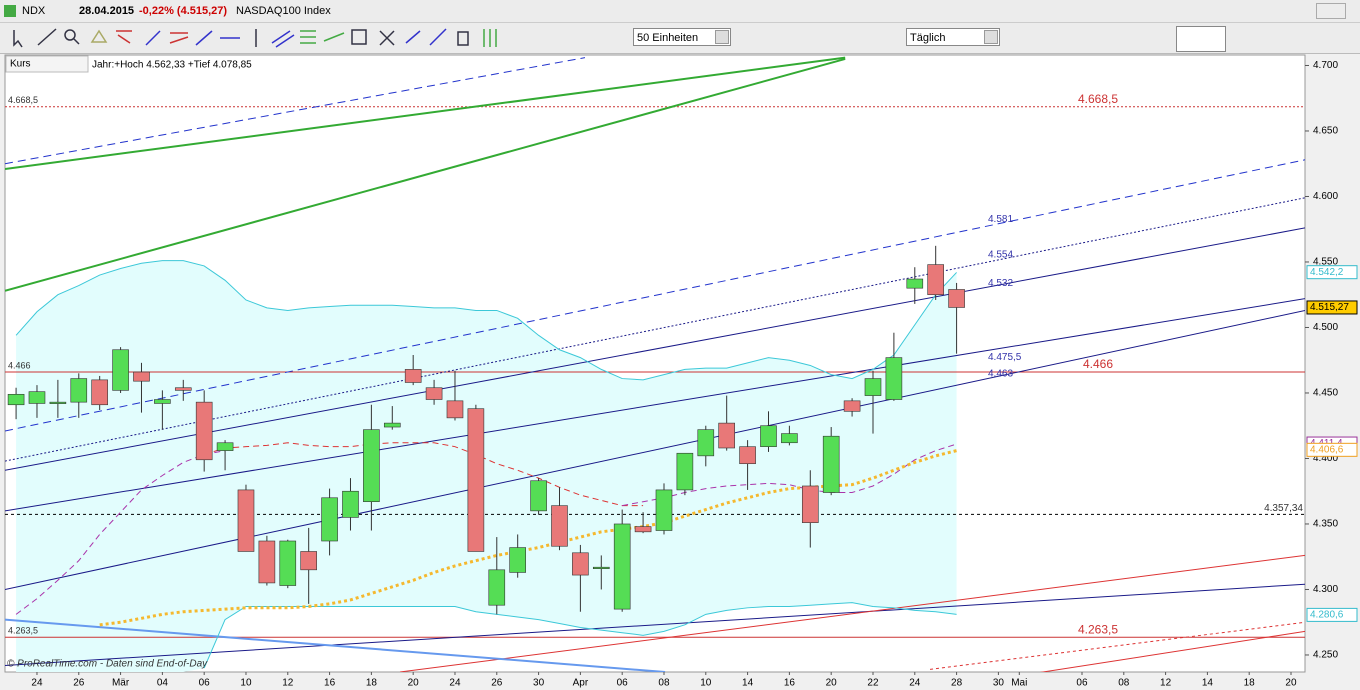 The width and height of the screenshot is (1360, 690). Describe the element at coordinates (1325, 262) in the screenshot. I see `y-tick-label: 4.550` at that location.